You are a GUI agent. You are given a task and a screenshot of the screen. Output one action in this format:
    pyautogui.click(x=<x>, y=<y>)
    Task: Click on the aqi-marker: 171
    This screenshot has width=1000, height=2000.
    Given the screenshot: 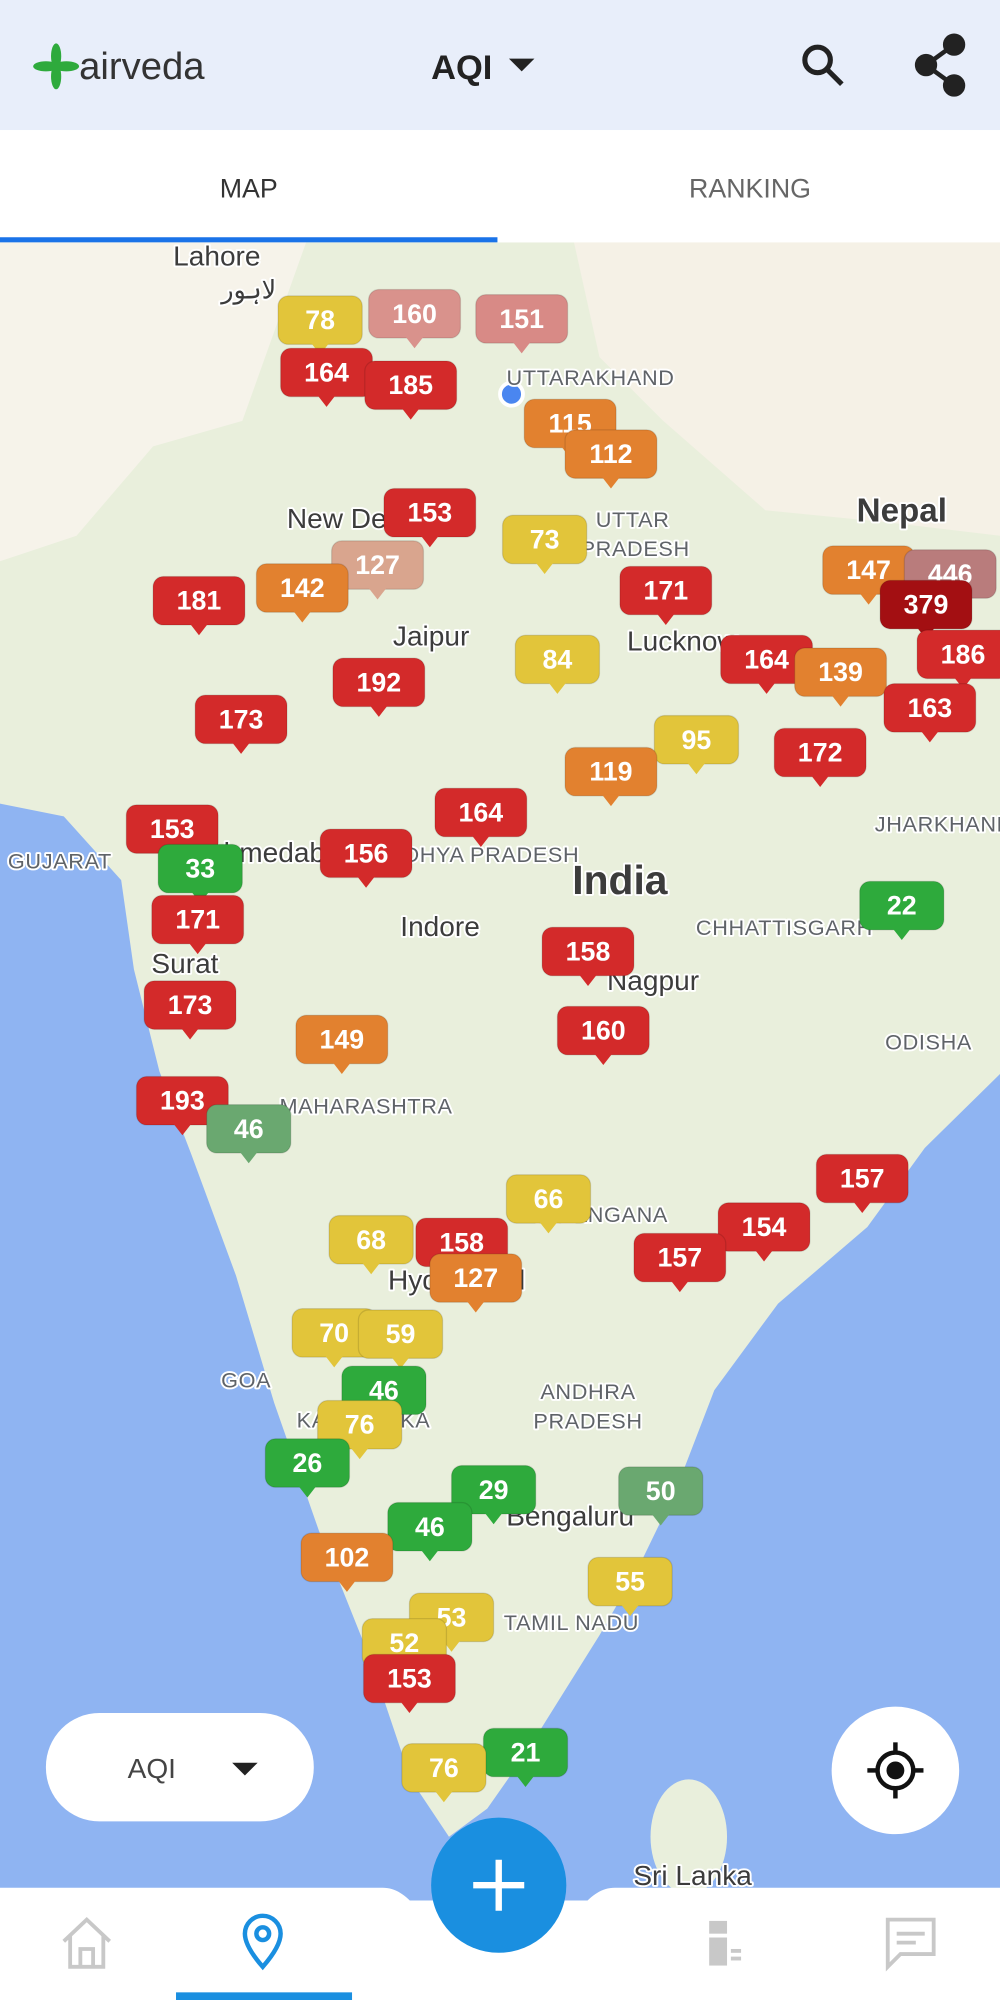 What is the action you would take?
    pyautogui.click(x=666, y=595)
    